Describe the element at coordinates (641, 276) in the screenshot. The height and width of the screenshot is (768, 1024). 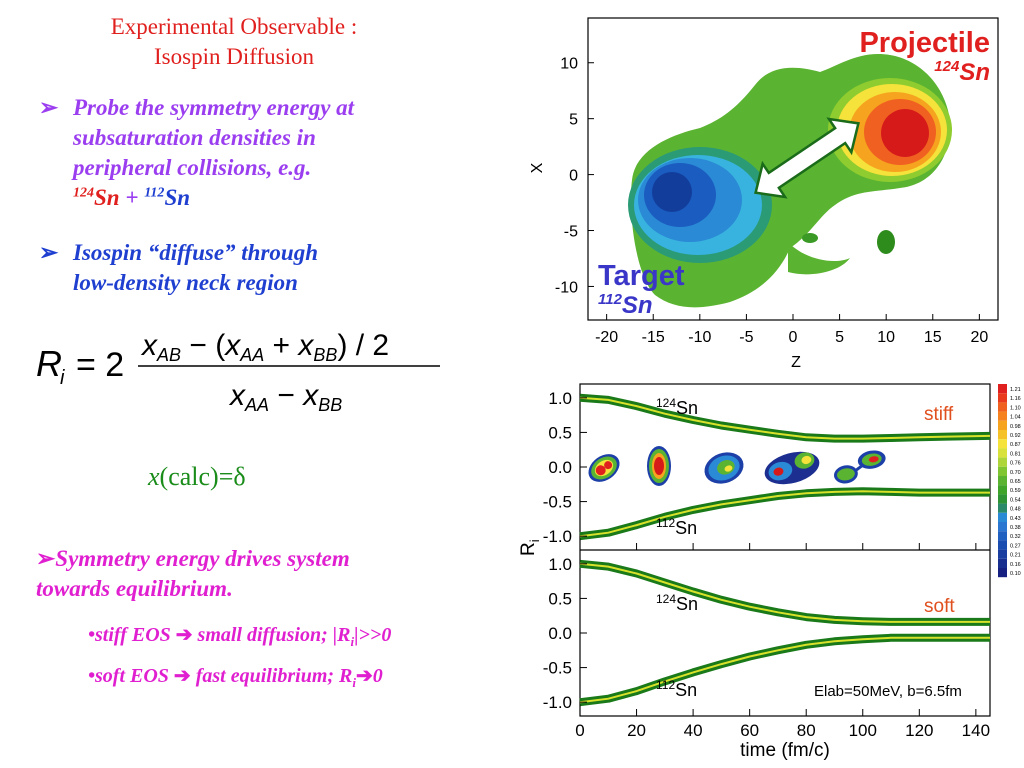
I see `target-label: Target` at that location.